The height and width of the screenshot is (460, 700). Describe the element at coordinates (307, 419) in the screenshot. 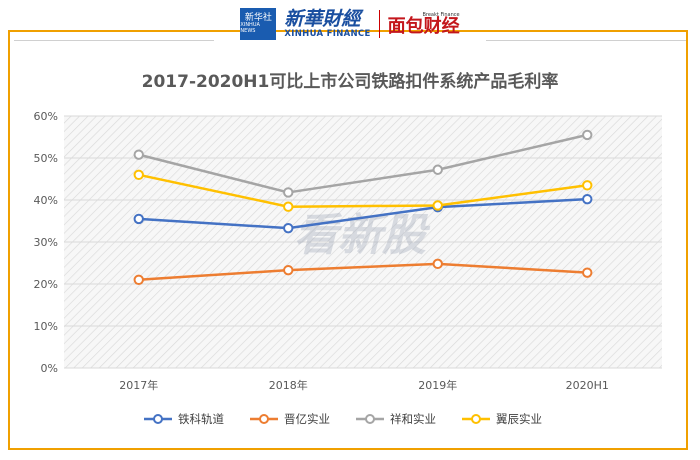

I see `legend-label: 晋亿实业` at that location.